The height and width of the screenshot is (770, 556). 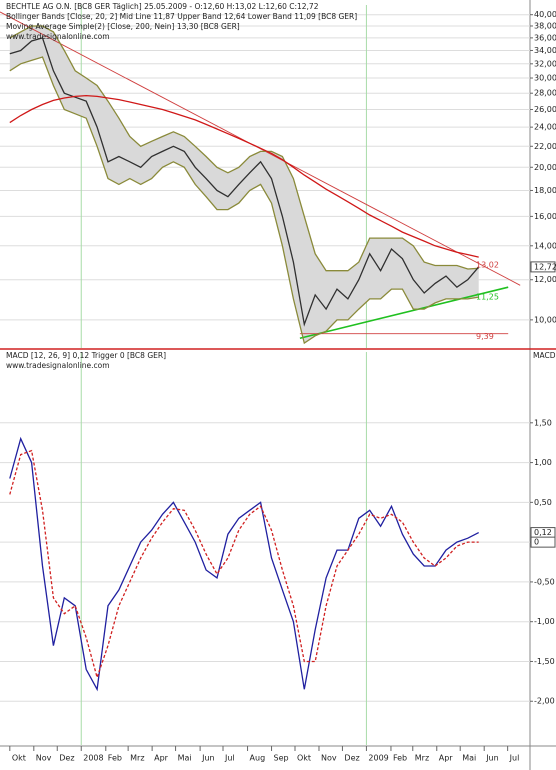 I want to click on annotation: 11,25, so click(x=487, y=296).